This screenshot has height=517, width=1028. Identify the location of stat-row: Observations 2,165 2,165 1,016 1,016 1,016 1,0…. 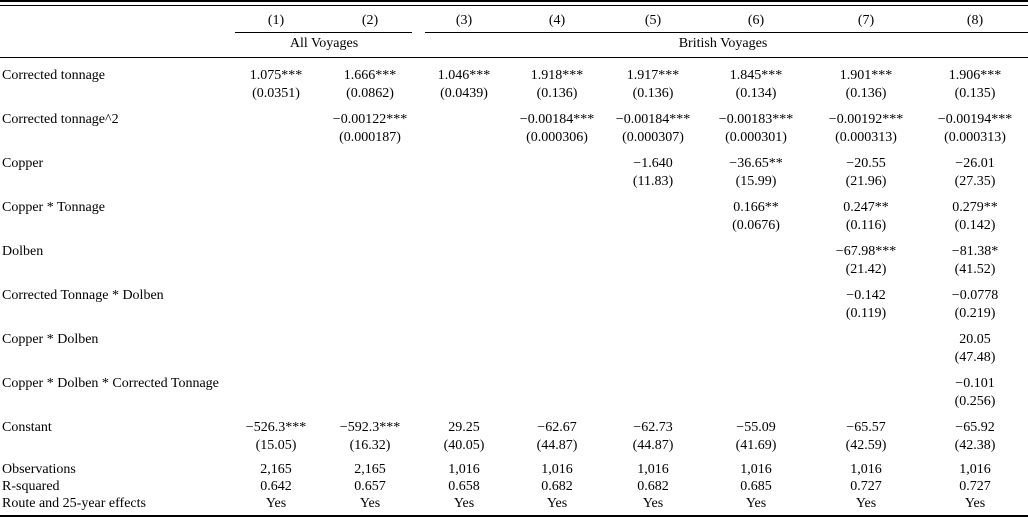
(514, 466).